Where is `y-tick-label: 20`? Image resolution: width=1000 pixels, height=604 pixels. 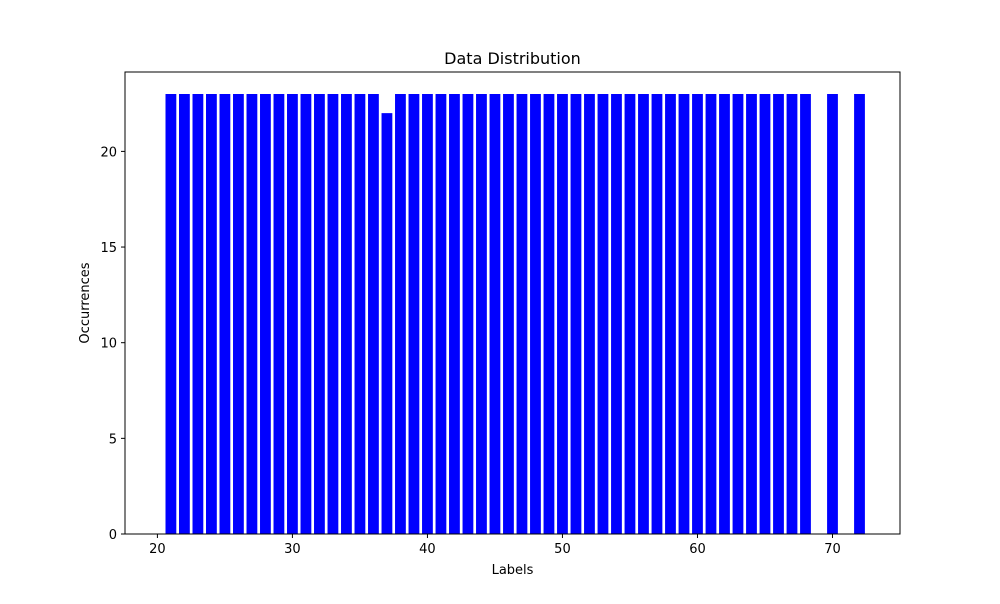 y-tick-label: 20 is located at coordinates (108, 152).